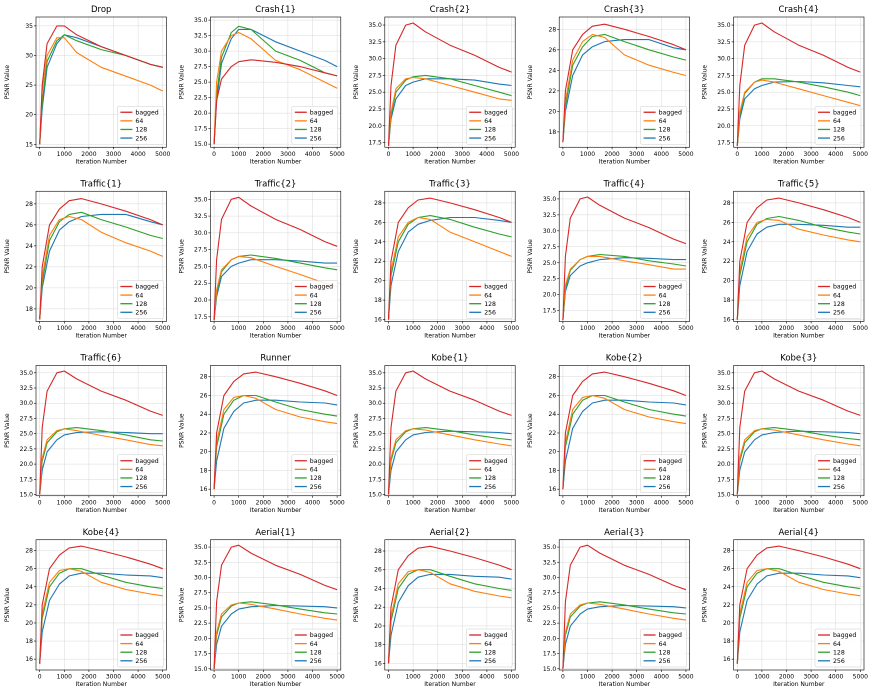  Describe the element at coordinates (449, 359) in the screenshot. I see `subplot-title: Kobe{1}` at that location.